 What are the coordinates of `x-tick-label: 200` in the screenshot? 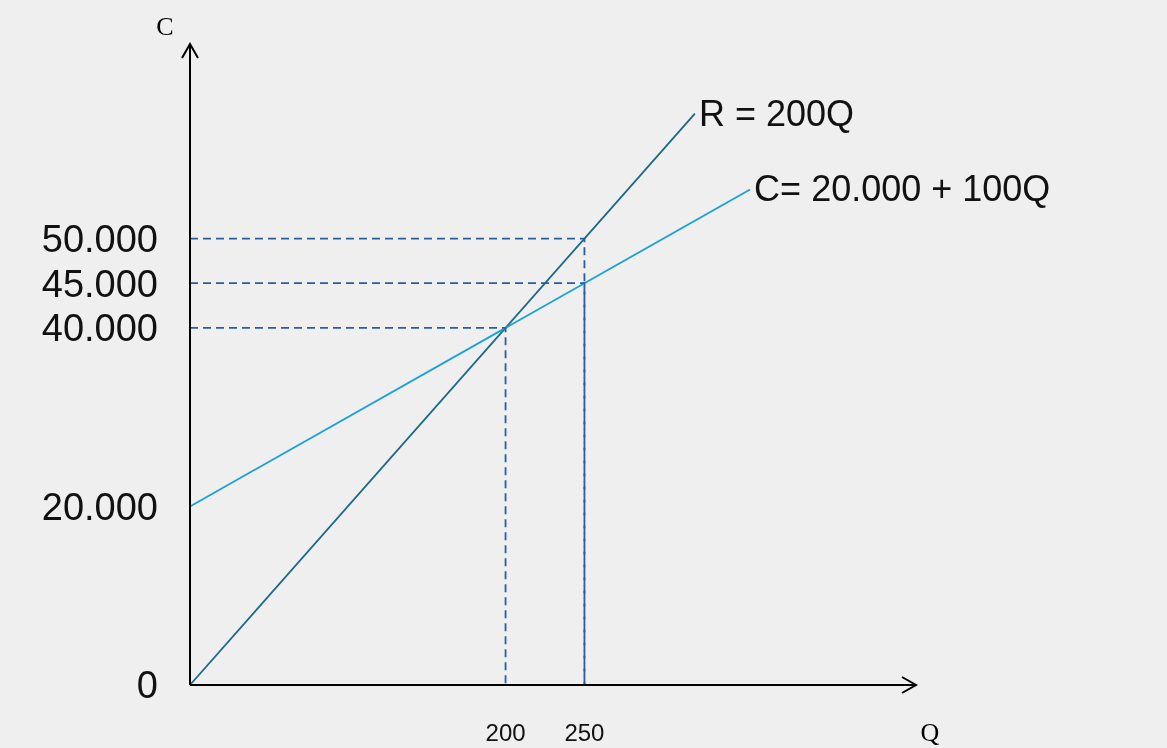 It's located at (505, 732).